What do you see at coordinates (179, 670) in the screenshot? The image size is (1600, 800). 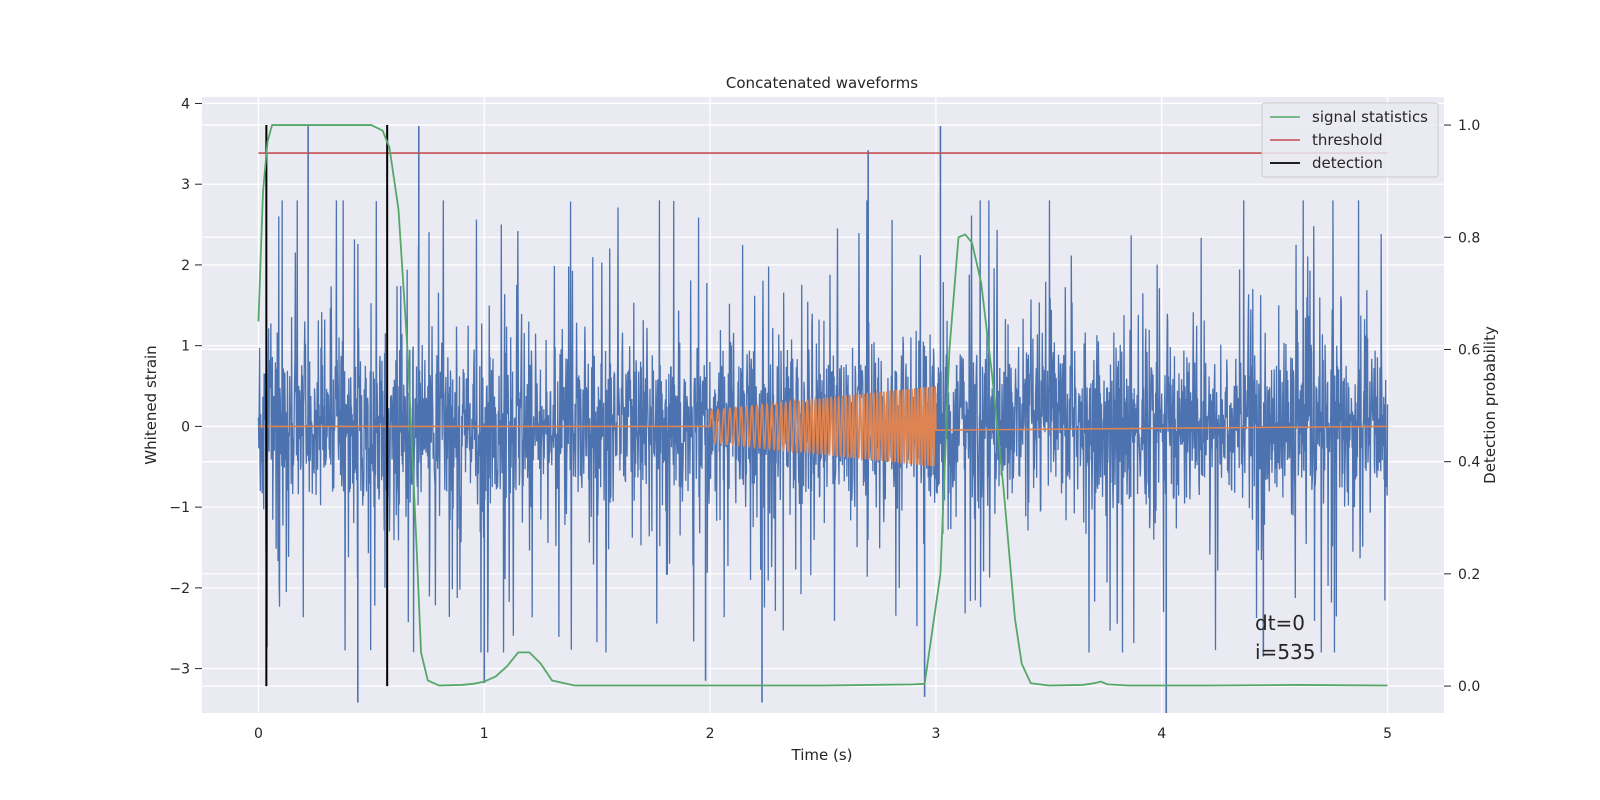 I see `y-tick-label: −3` at bounding box center [179, 670].